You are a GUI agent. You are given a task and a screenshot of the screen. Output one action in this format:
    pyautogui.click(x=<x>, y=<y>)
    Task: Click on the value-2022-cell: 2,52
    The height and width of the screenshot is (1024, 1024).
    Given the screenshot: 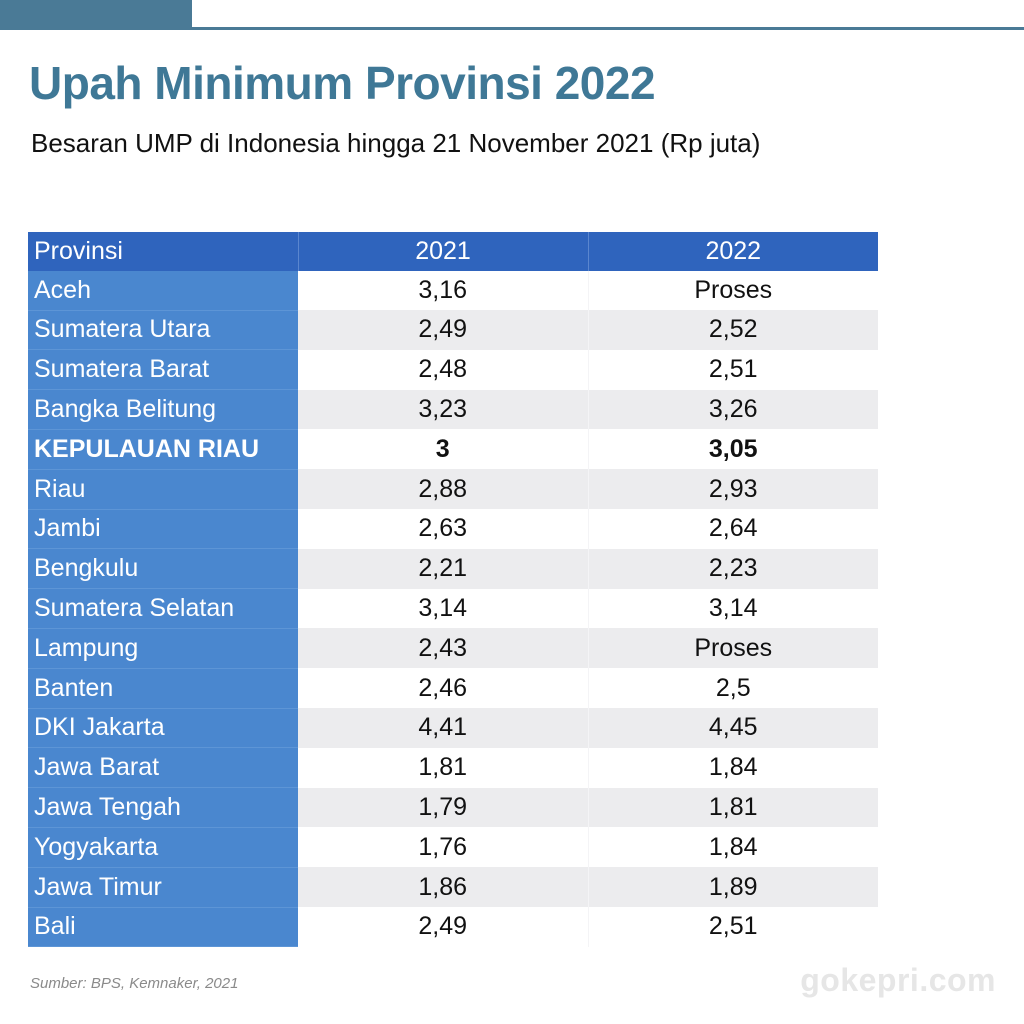 What is the action you would take?
    pyautogui.click(x=732, y=330)
    